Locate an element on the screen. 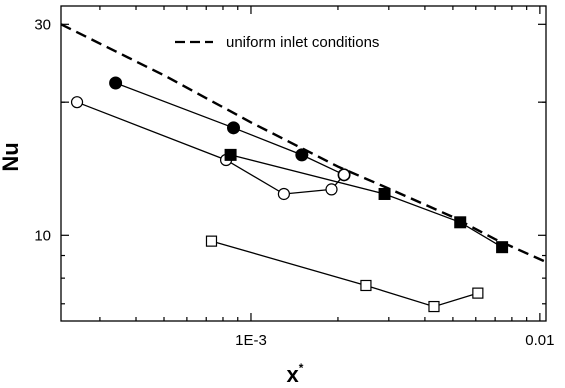  y-axis-title: Nu is located at coordinates (11, 156).